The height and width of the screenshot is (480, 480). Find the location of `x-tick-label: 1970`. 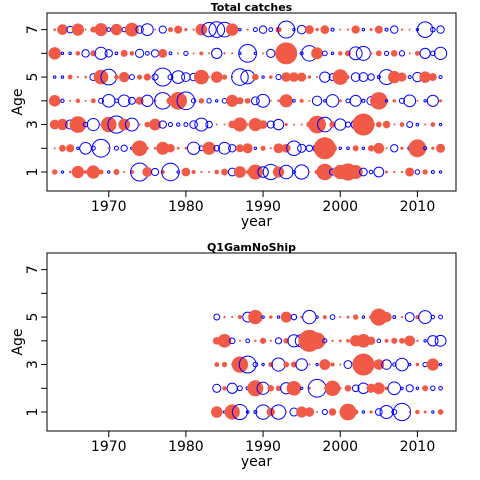

x-tick-label: 1970 is located at coordinates (109, 447).